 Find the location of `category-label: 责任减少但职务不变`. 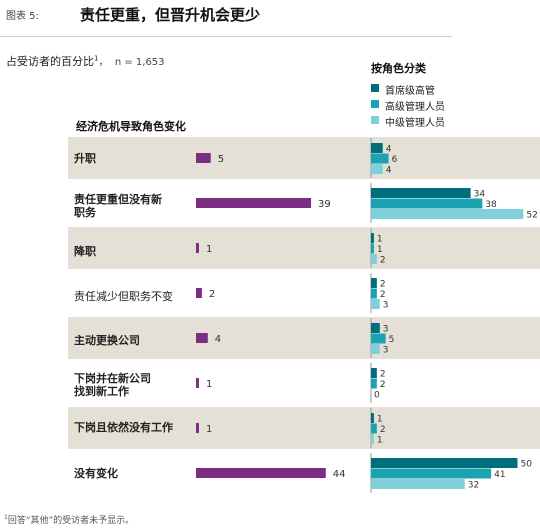

category-label: 责任减少但职务不变 is located at coordinates (123, 296).